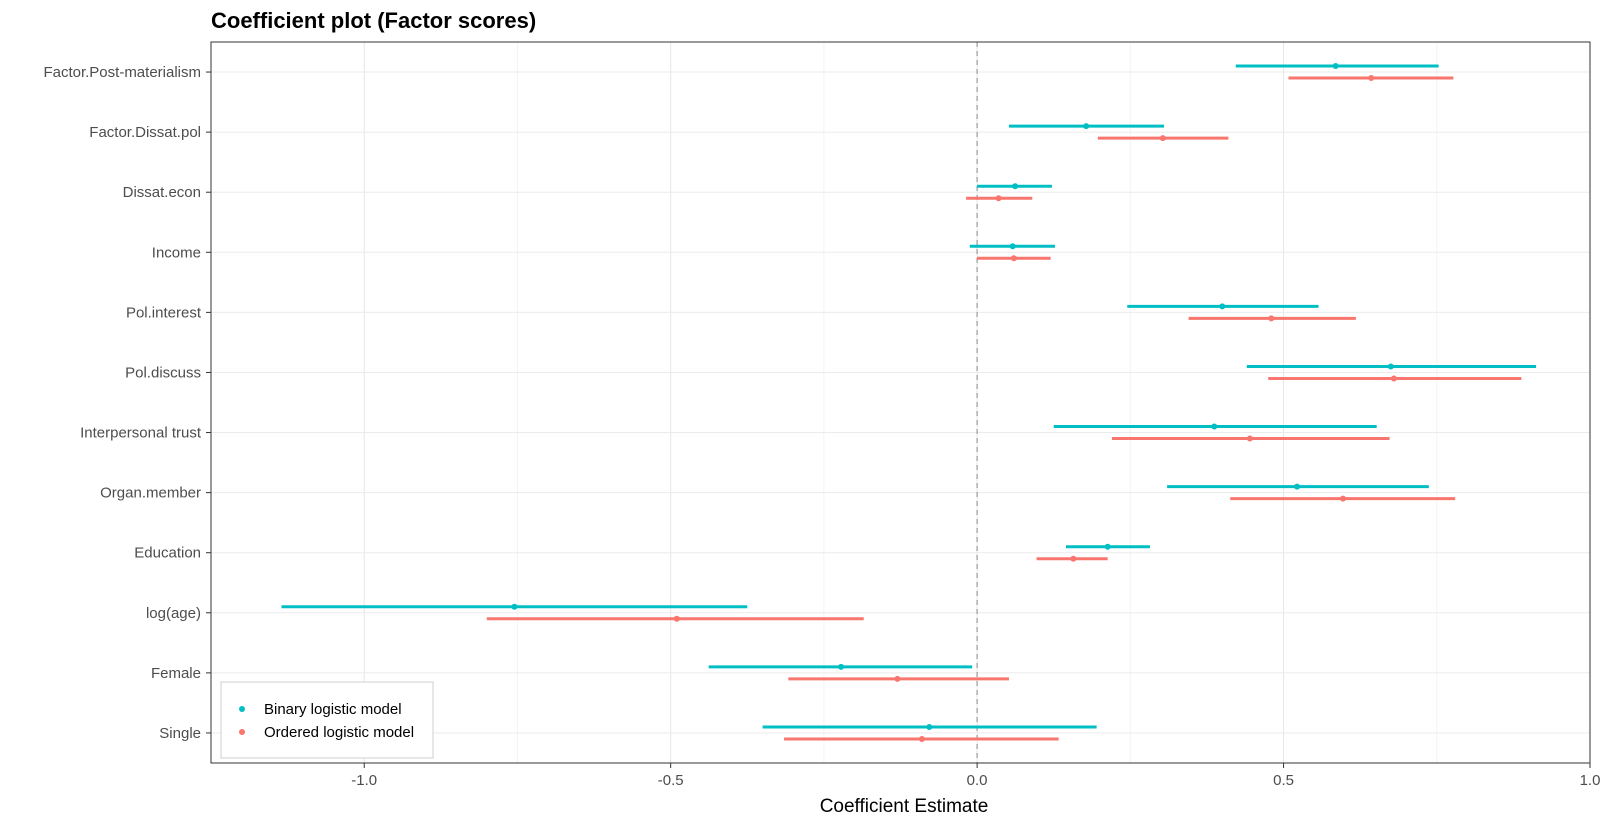 Image resolution: width=1600 pixels, height=822 pixels. I want to click on x-tick-label: 1.0, so click(1590, 780).